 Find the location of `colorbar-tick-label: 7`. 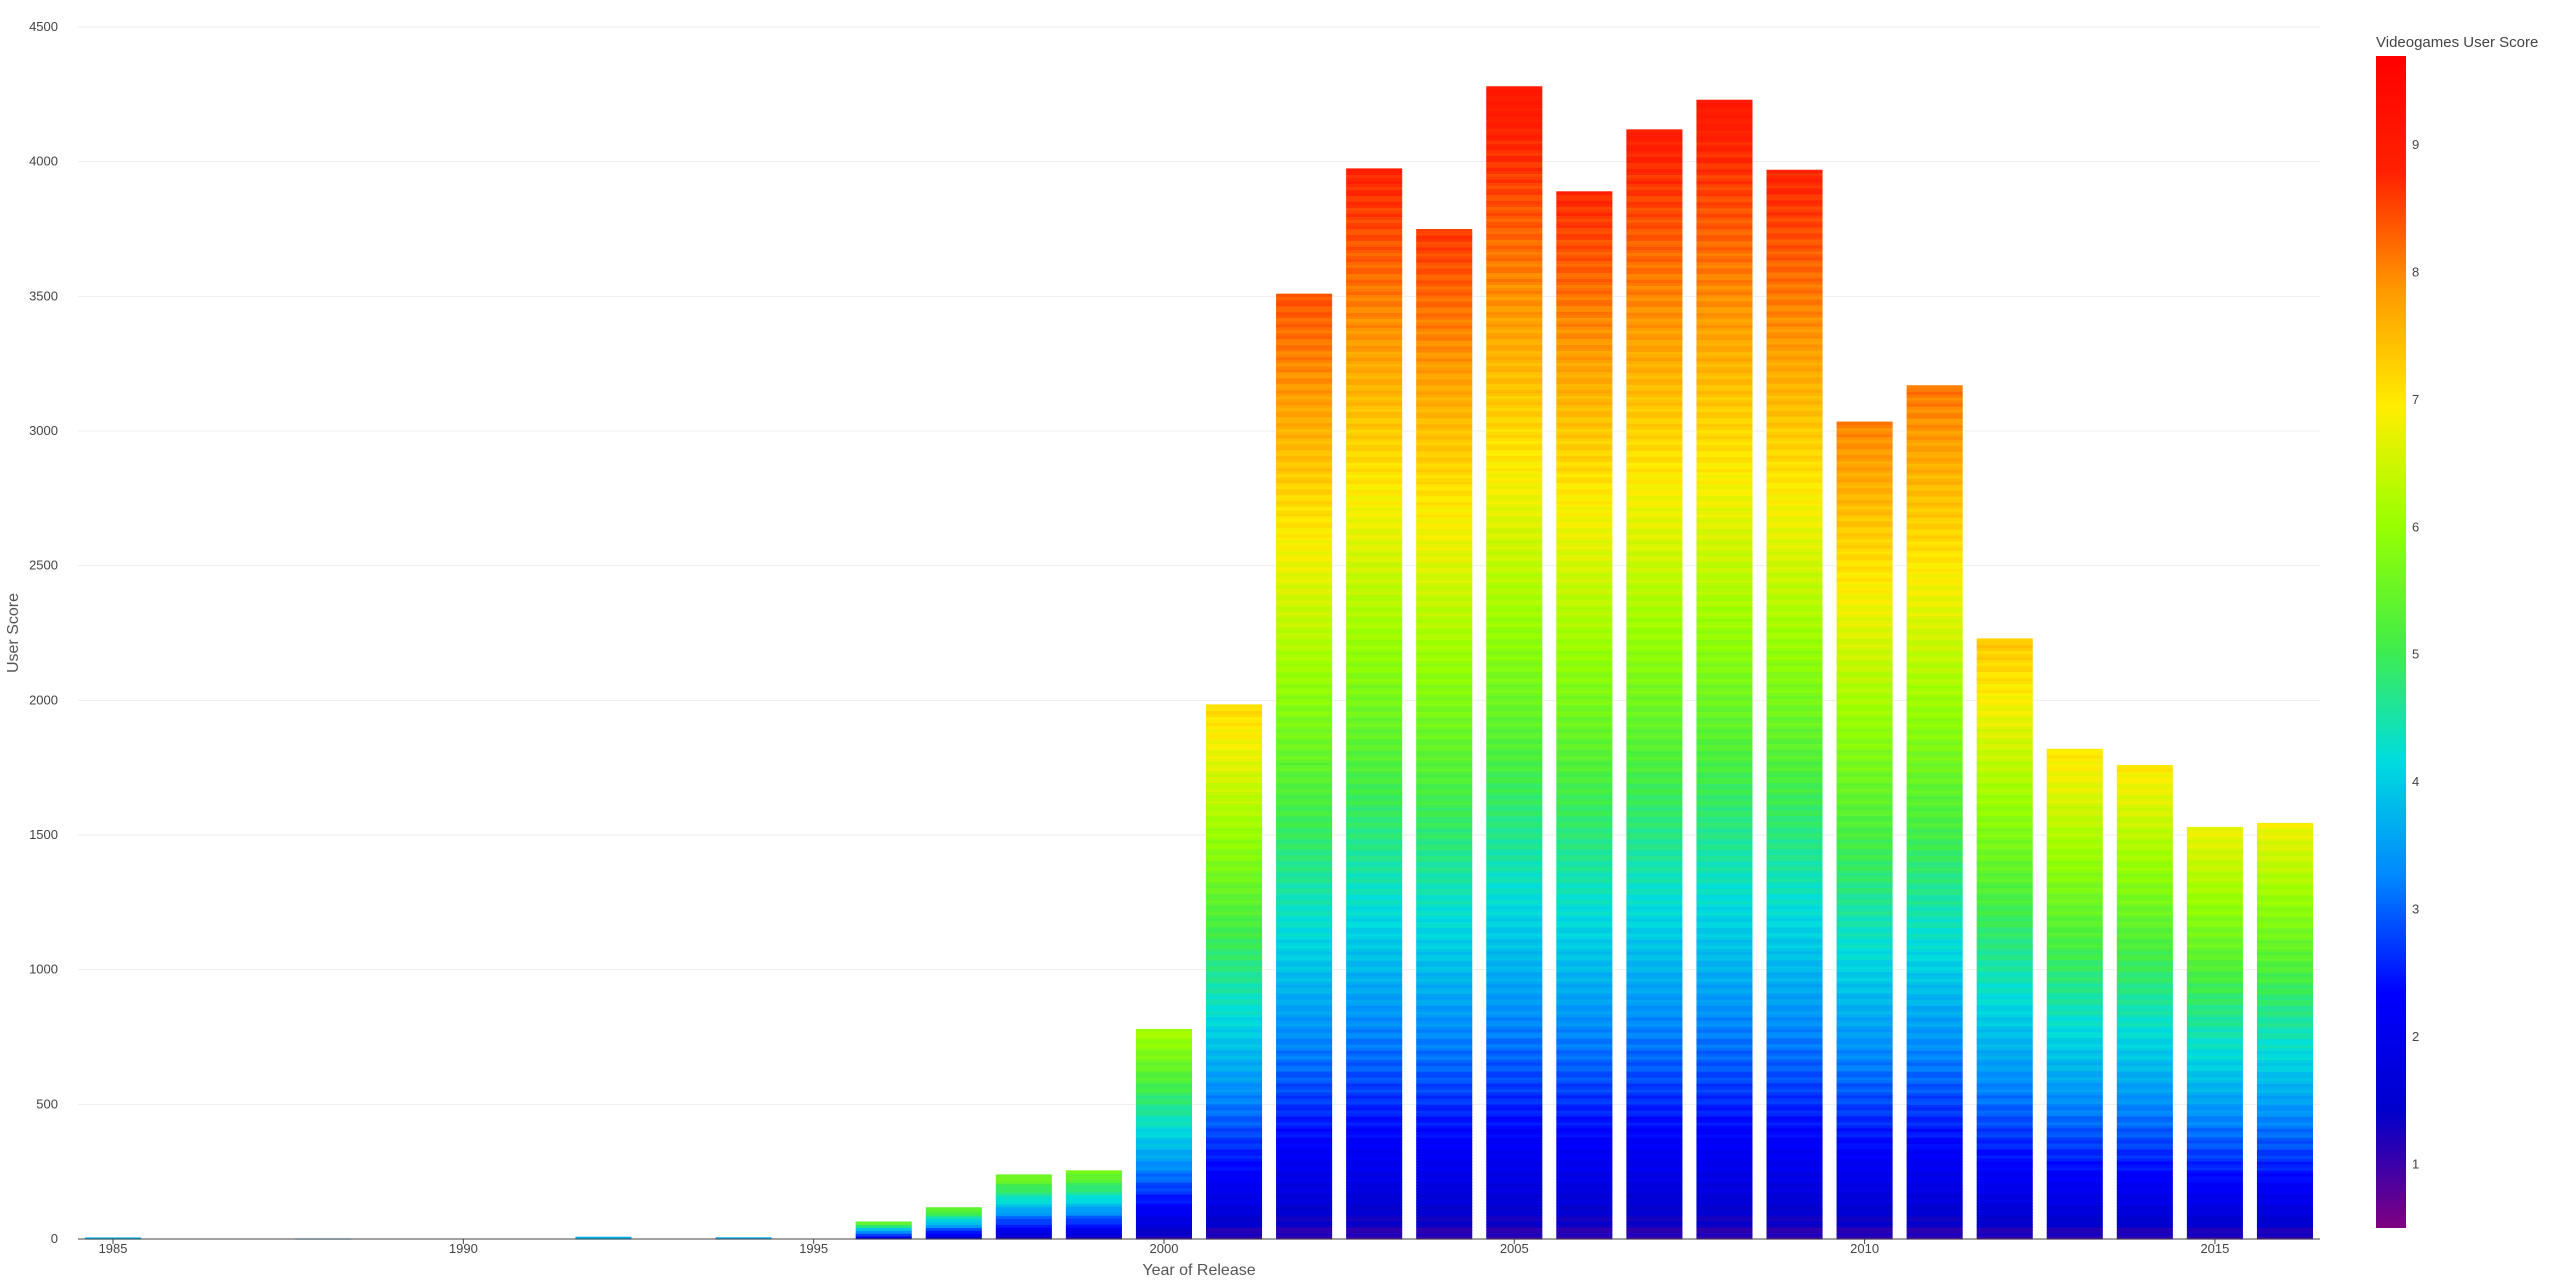

colorbar-tick-label: 7 is located at coordinates (2415, 399).